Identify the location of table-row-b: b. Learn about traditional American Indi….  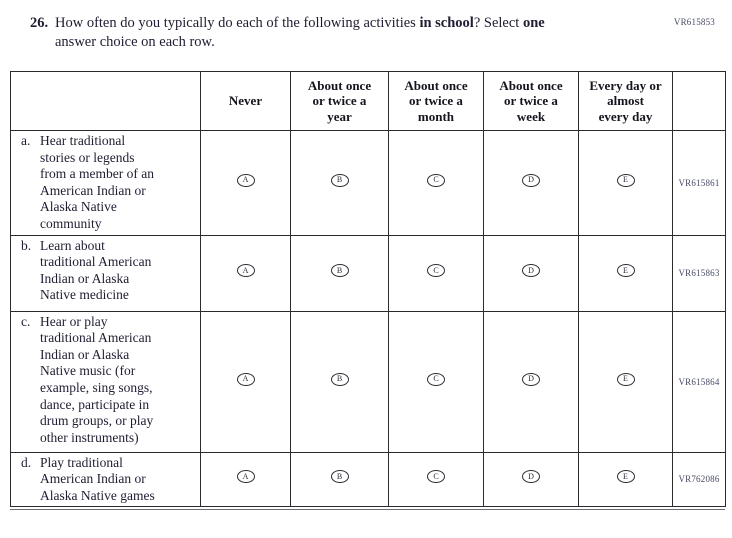
(368, 273).